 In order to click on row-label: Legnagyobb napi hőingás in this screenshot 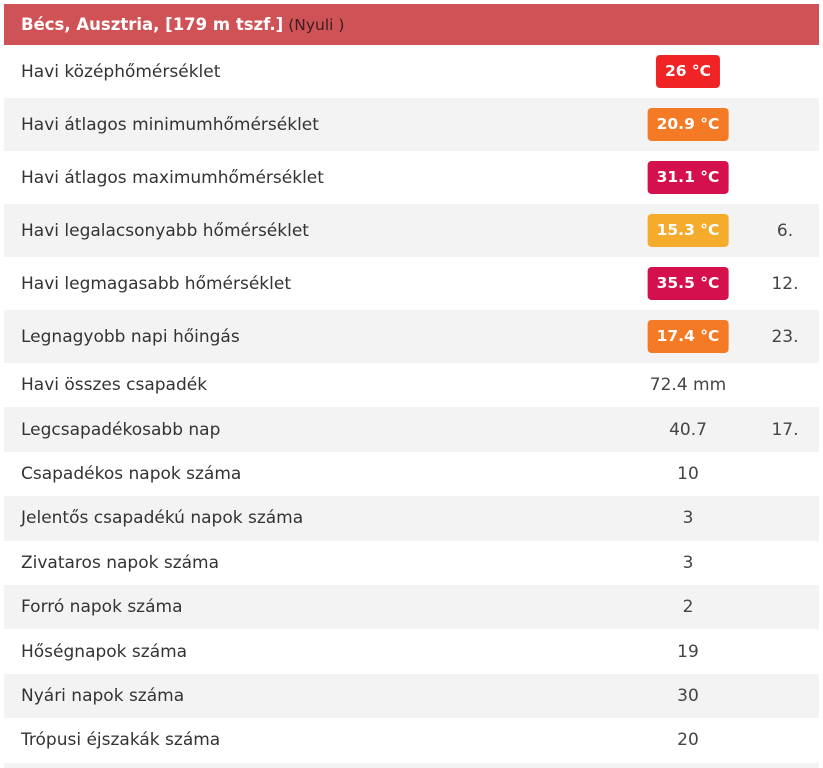, I will do `click(130, 336)`.